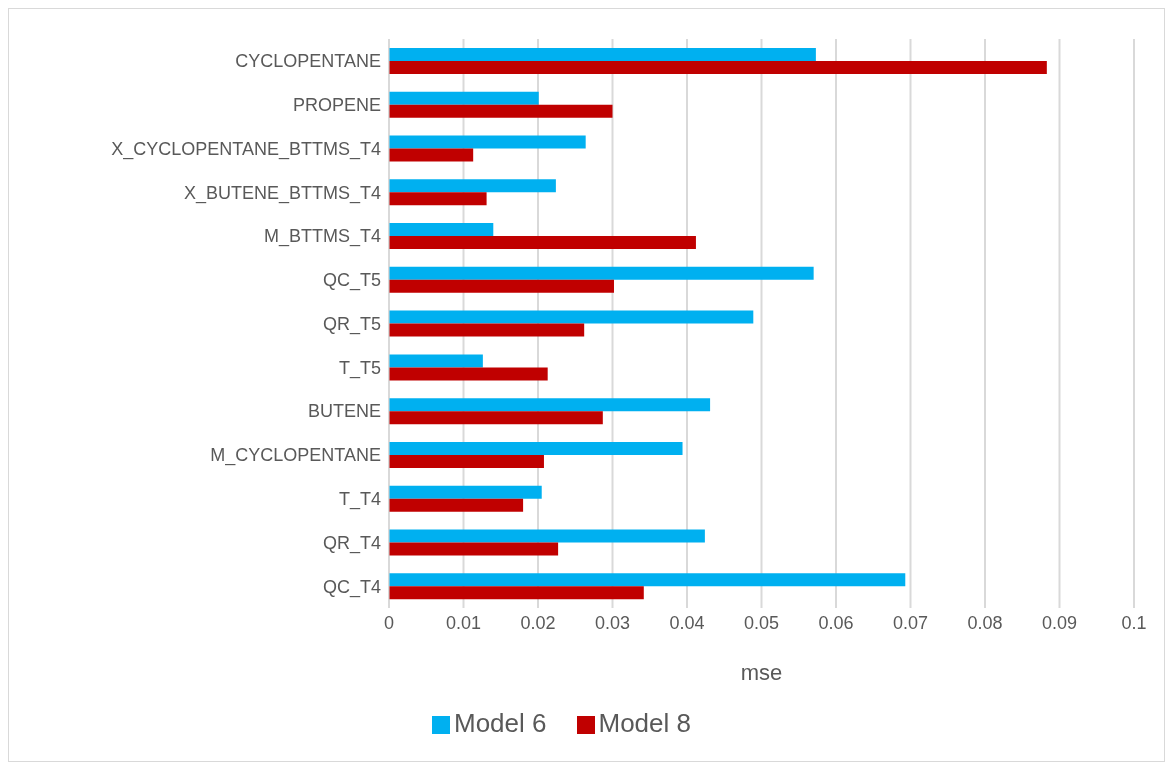 Image resolution: width=1171 pixels, height=769 pixels. I want to click on legend-label: Model 6, so click(500, 723).